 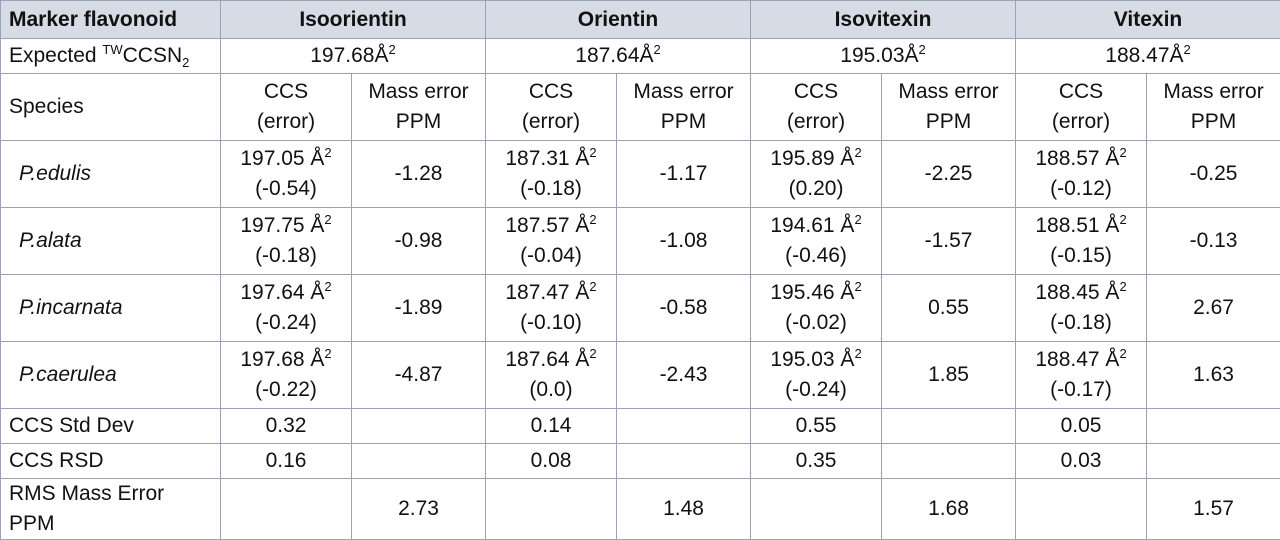 What do you see at coordinates (111, 509) in the screenshot?
I see `stat-label: RMS Mass Error PPM` at bounding box center [111, 509].